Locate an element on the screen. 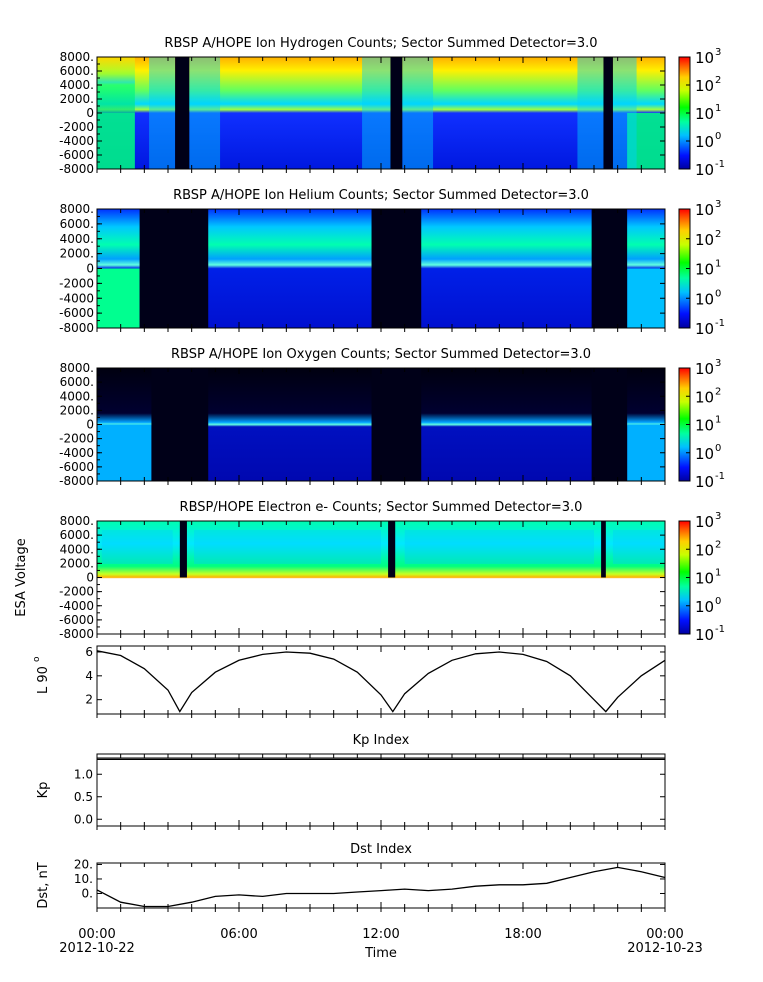 This screenshot has width=763, height=982. y-axis-label: ESA Voltage is located at coordinates (21, 577).